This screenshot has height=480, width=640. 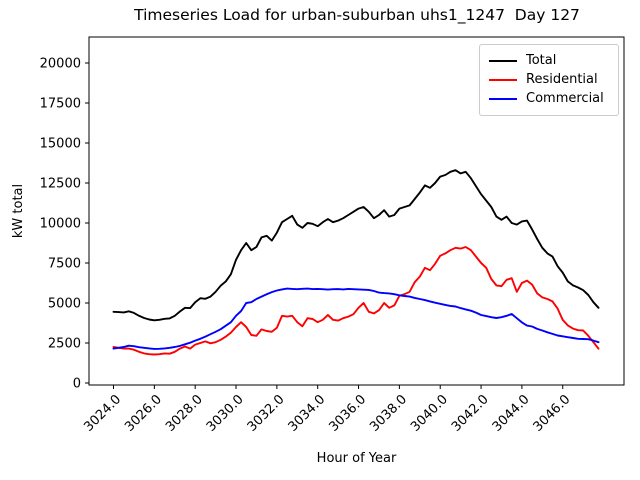 What do you see at coordinates (266, 413) in the screenshot?
I see `x-tick-label: 3032.0` at bounding box center [266, 413].